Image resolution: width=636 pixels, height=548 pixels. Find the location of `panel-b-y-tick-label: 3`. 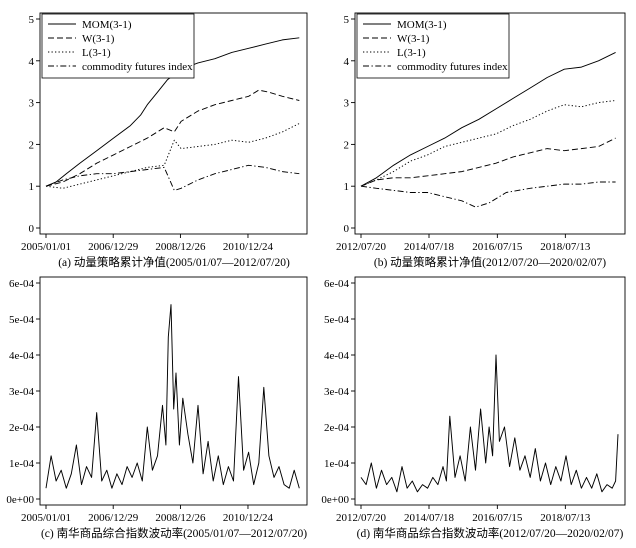

panel-b-y-tick-label: 3 is located at coordinates (347, 104).